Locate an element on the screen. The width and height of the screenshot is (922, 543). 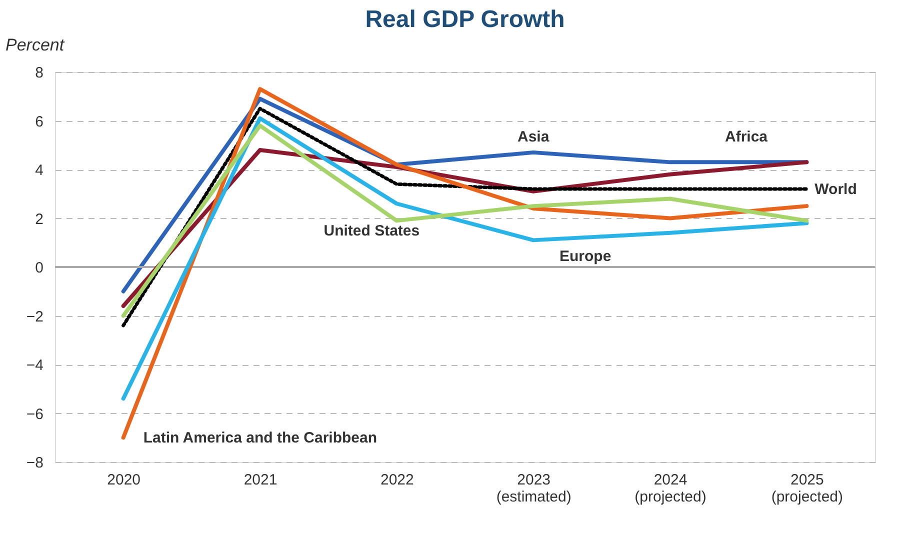
x-tick-label: 2022 is located at coordinates (397, 480).